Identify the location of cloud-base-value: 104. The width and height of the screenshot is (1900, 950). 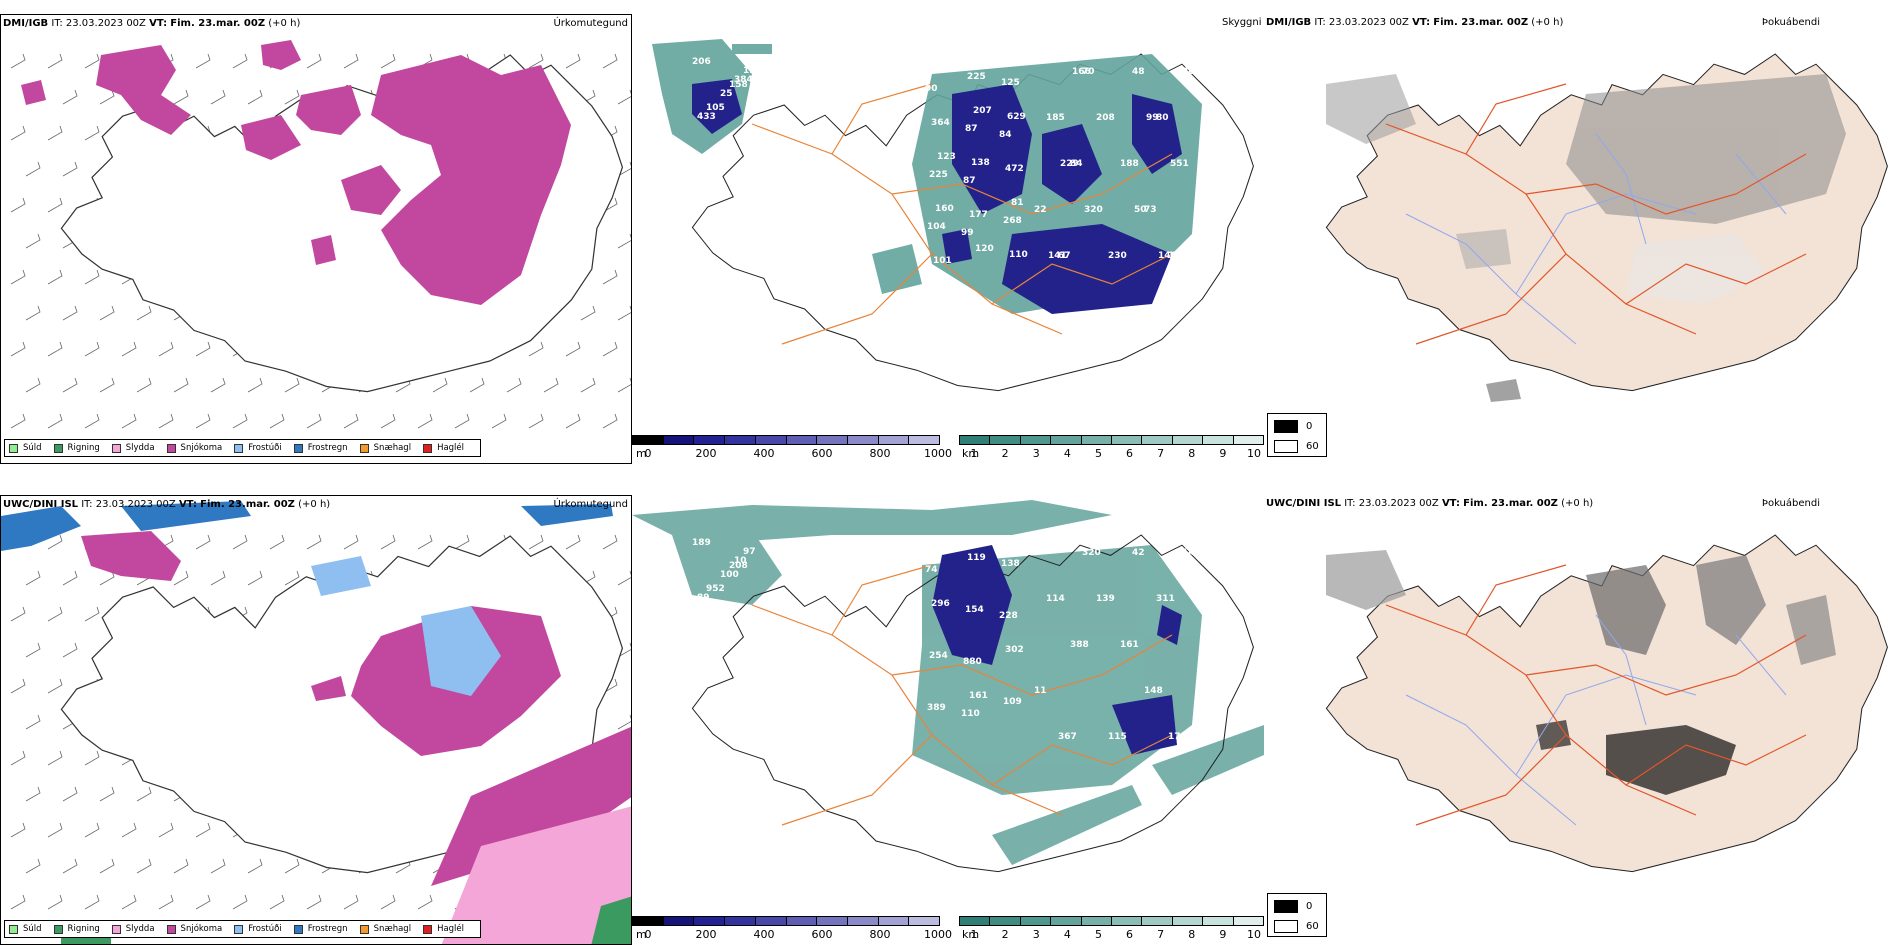
(936, 227).